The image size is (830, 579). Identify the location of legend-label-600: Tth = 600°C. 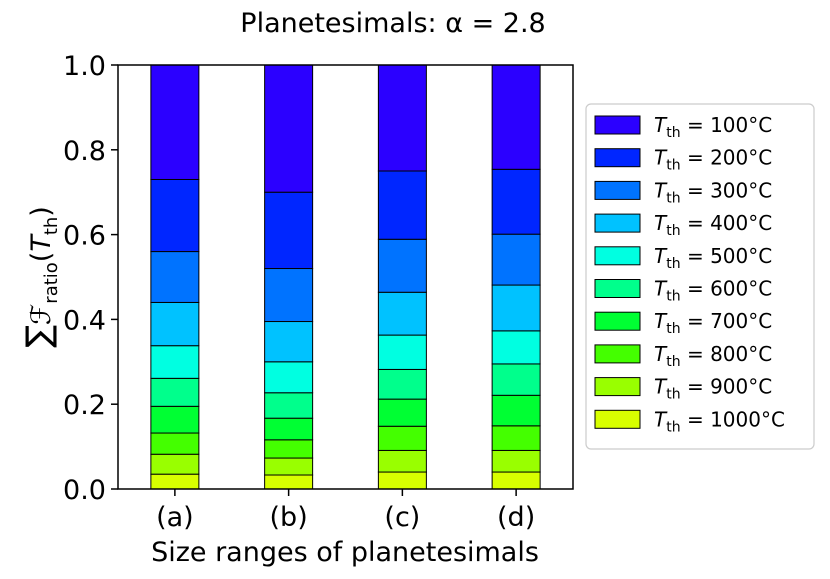
(713, 291).